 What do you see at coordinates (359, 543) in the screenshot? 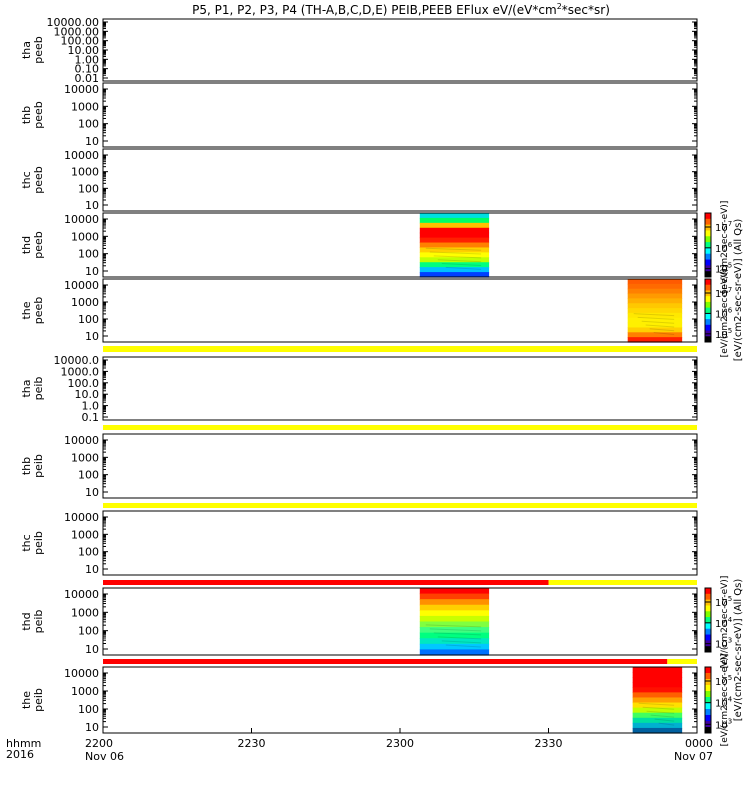
I see `panel-thc-peib: 10000 1000 100 10 thc peib` at bounding box center [359, 543].